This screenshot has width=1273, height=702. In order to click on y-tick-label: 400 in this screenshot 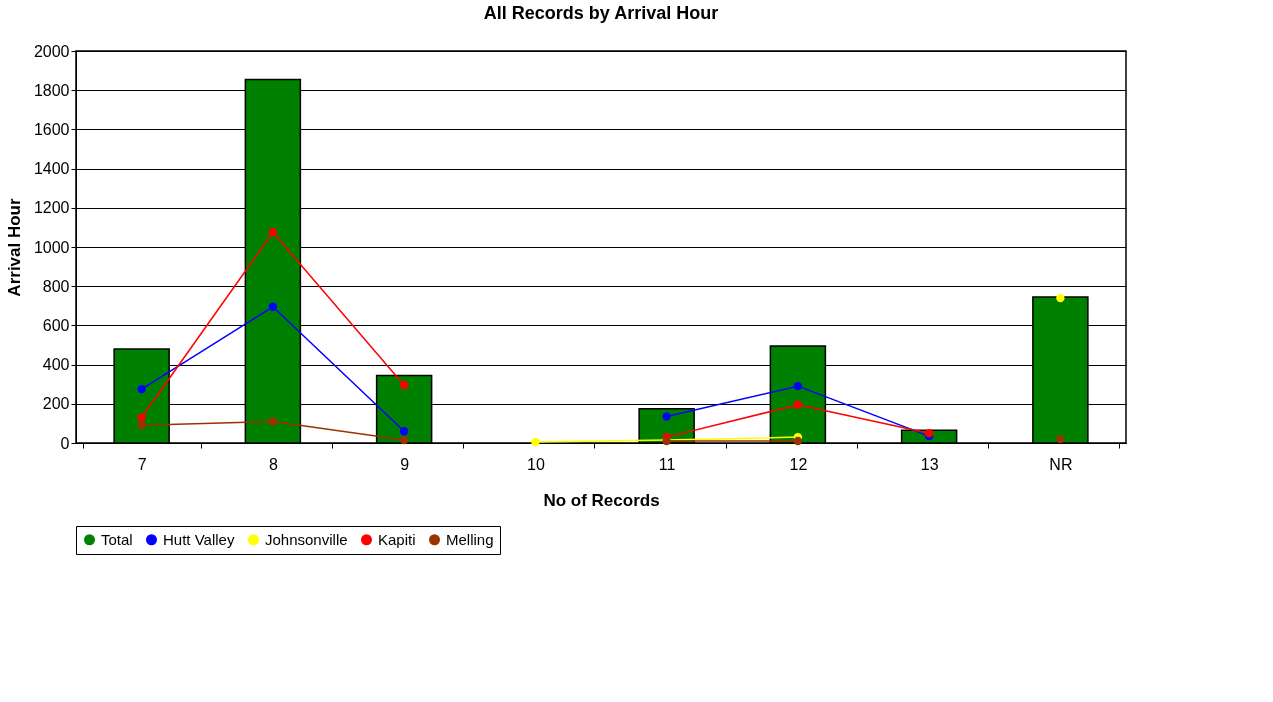, I will do `click(56, 365)`.